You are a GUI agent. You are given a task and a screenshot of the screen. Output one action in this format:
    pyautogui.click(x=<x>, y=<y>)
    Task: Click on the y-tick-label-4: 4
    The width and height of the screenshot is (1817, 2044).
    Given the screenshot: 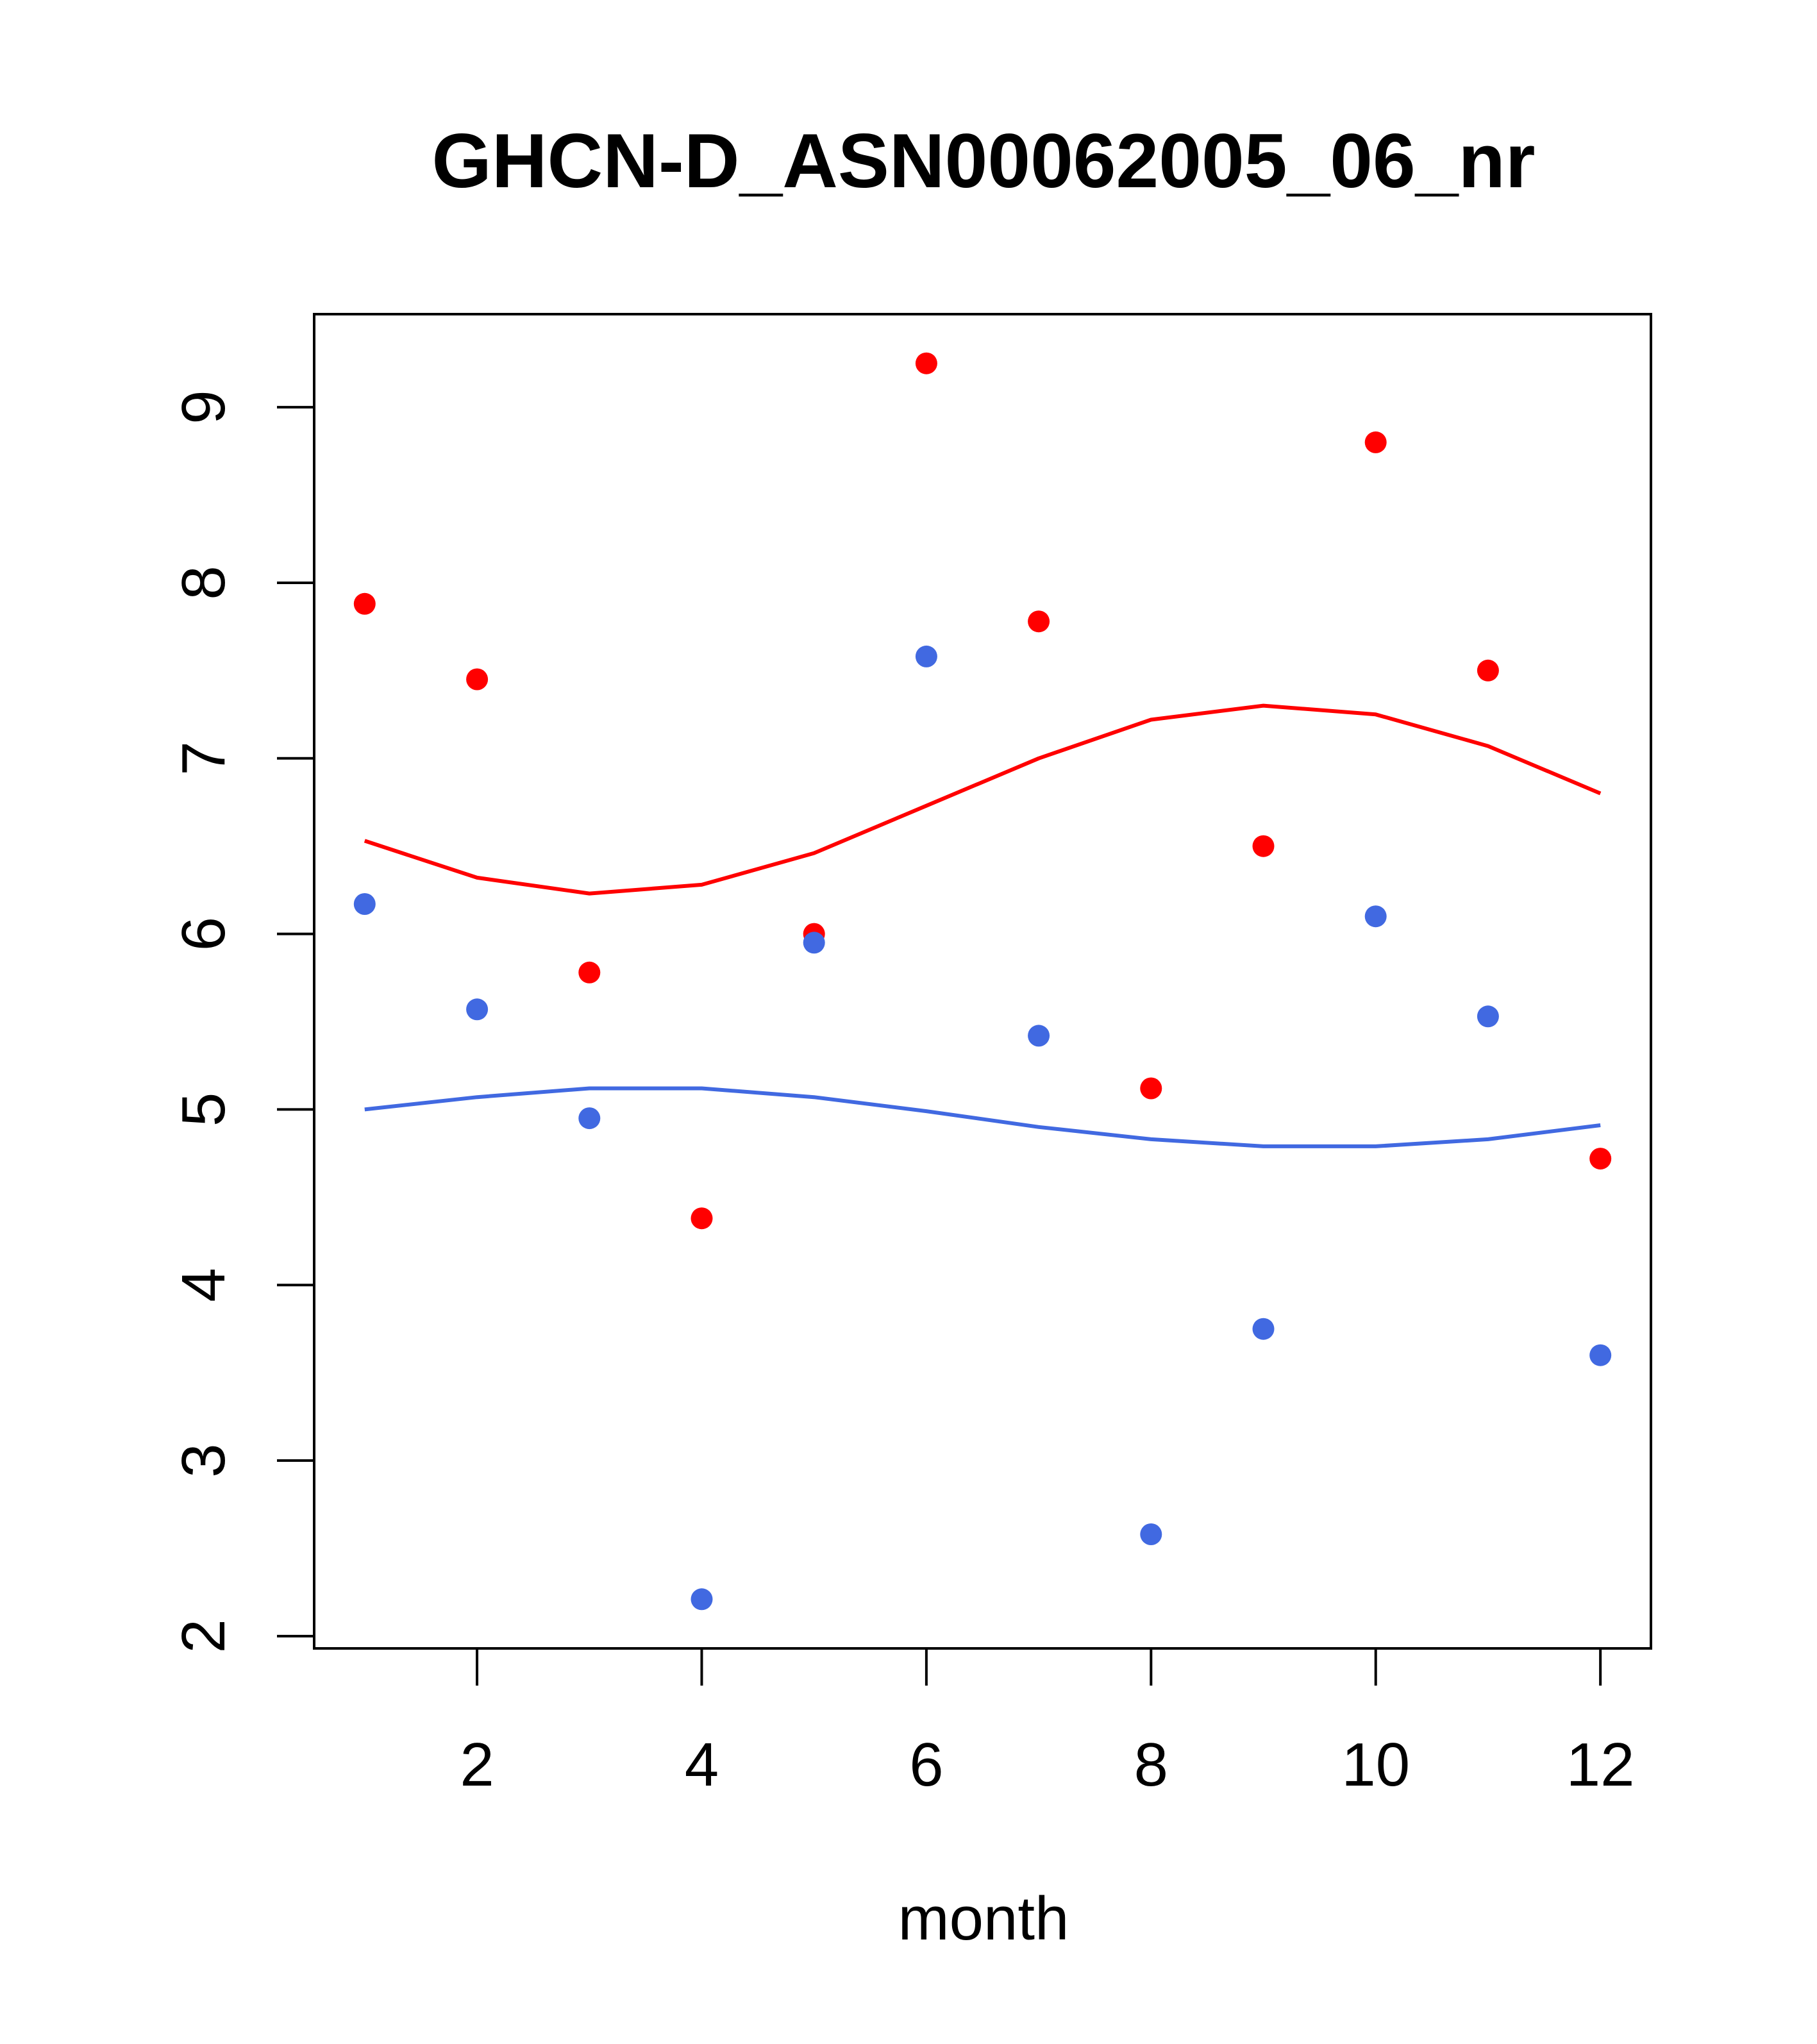 What is the action you would take?
    pyautogui.click(x=204, y=1285)
    